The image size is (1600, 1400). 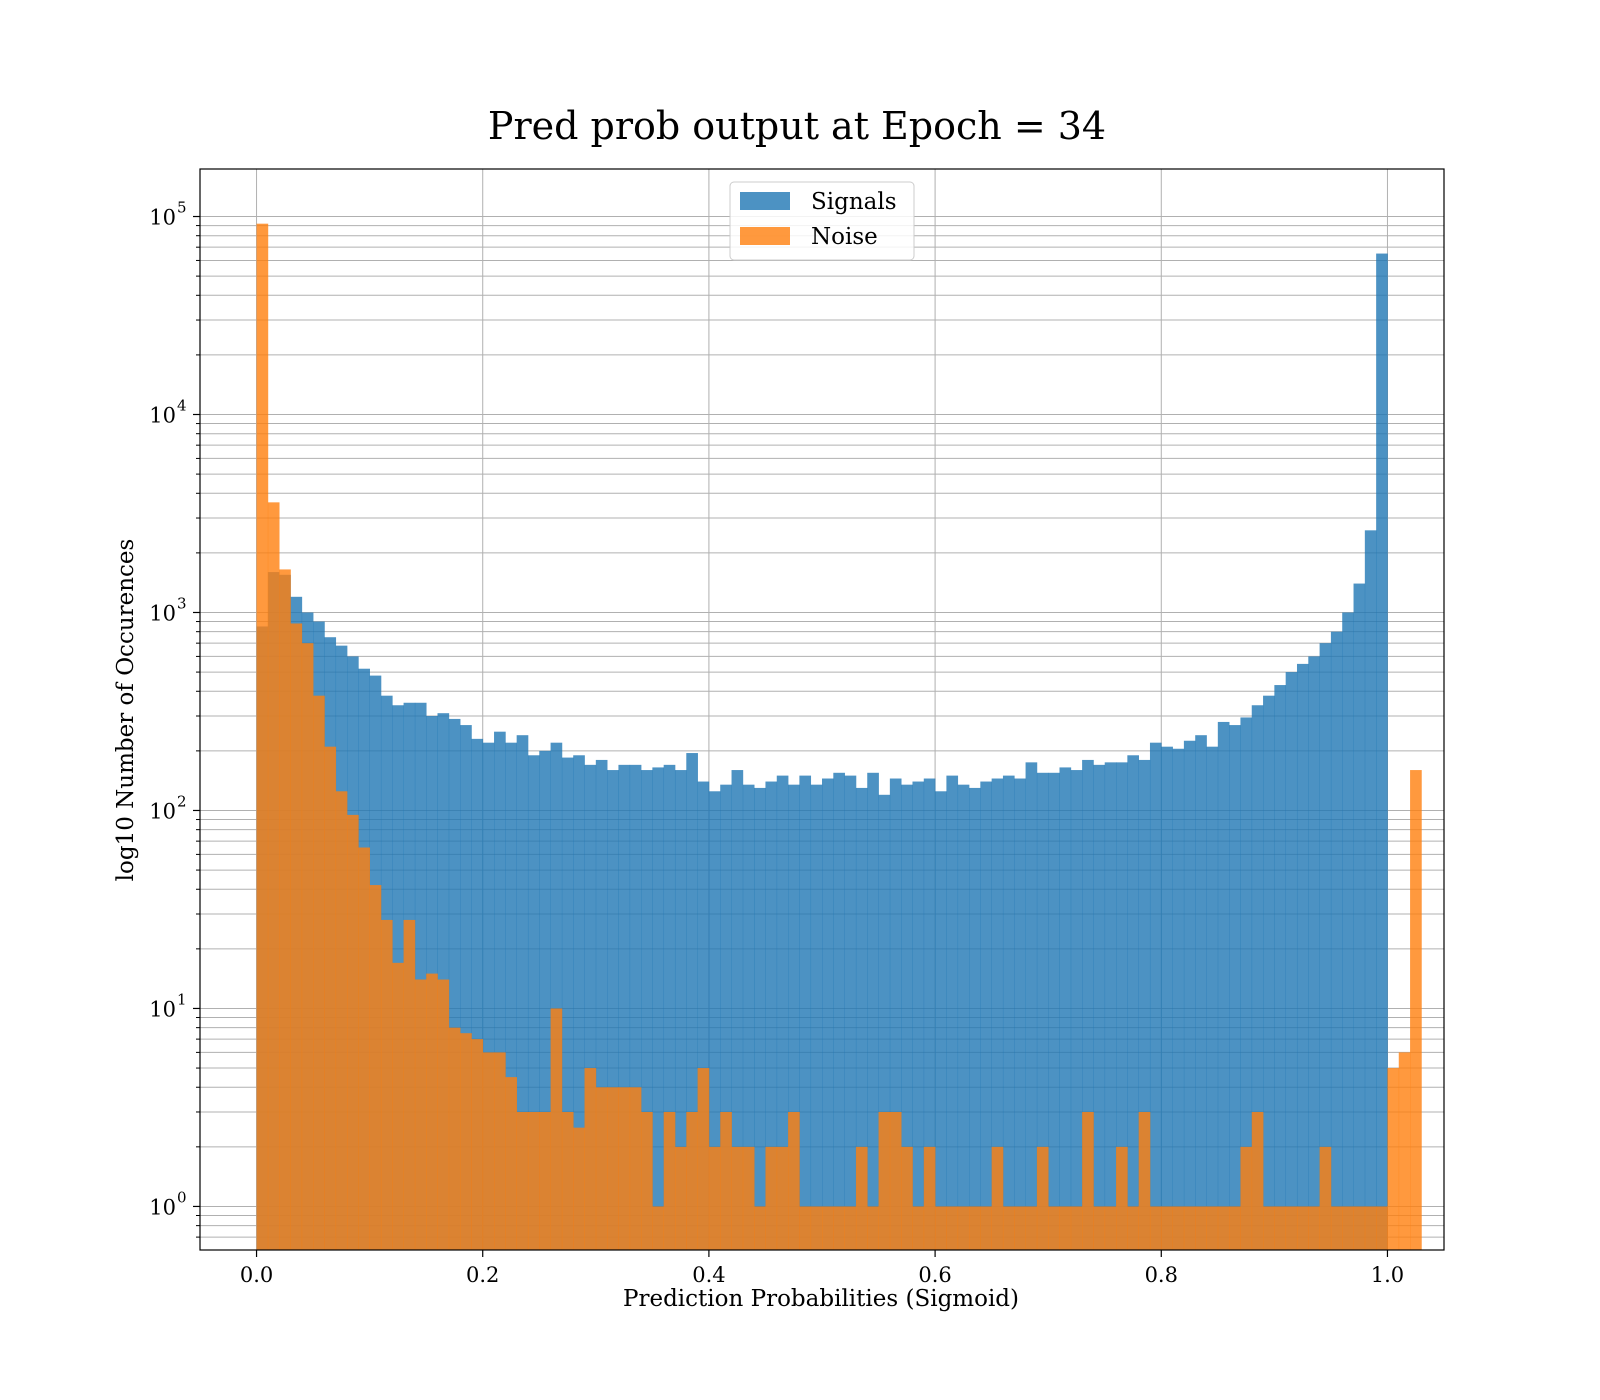 What do you see at coordinates (765, 236) in the screenshot?
I see `legend-swatch-noise` at bounding box center [765, 236].